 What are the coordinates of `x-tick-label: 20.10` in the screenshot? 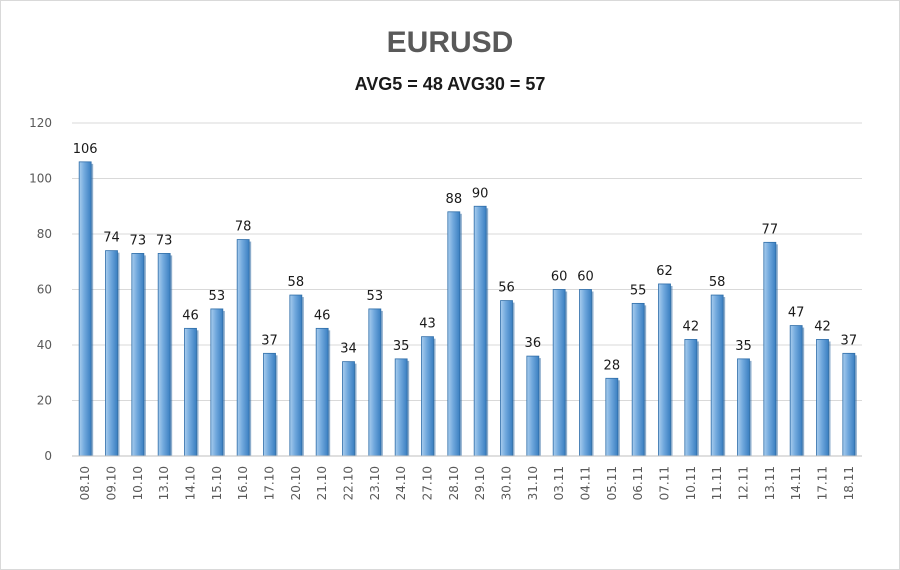 It's located at (296, 483).